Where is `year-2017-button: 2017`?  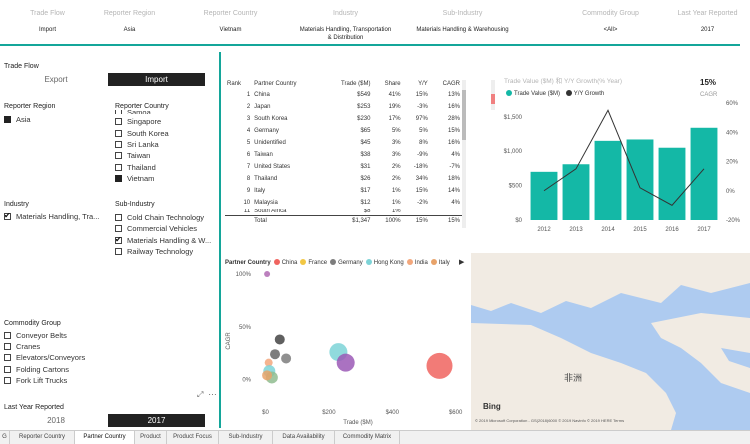
year-2017-button: 2017 is located at coordinates (156, 420).